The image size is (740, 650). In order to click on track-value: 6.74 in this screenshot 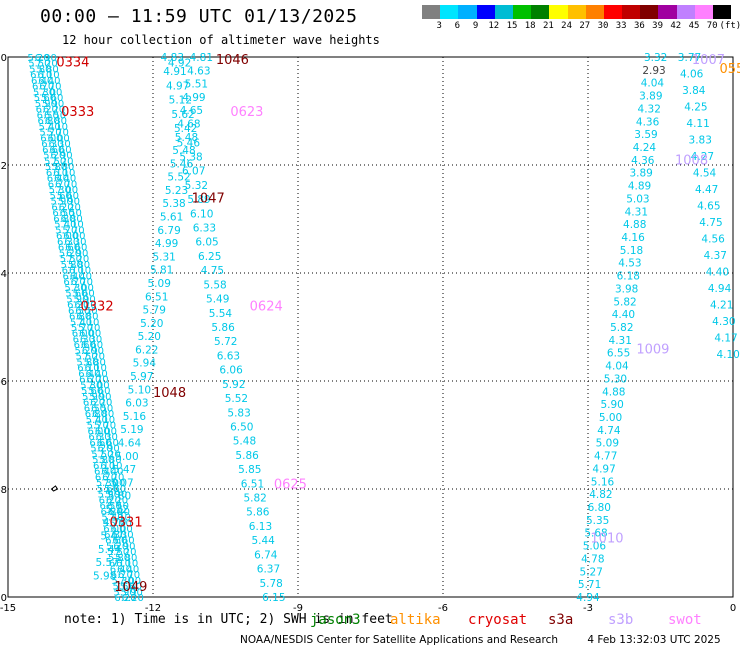, I will do `click(266, 555)`.